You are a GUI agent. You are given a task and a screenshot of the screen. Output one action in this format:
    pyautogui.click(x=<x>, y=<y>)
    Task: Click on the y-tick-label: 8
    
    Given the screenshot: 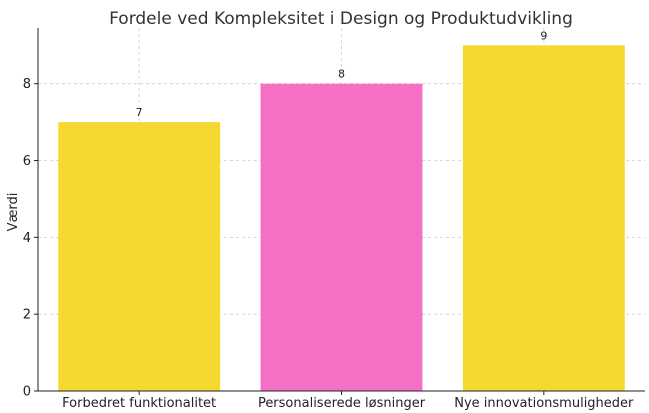 What is the action you would take?
    pyautogui.click(x=27, y=84)
    